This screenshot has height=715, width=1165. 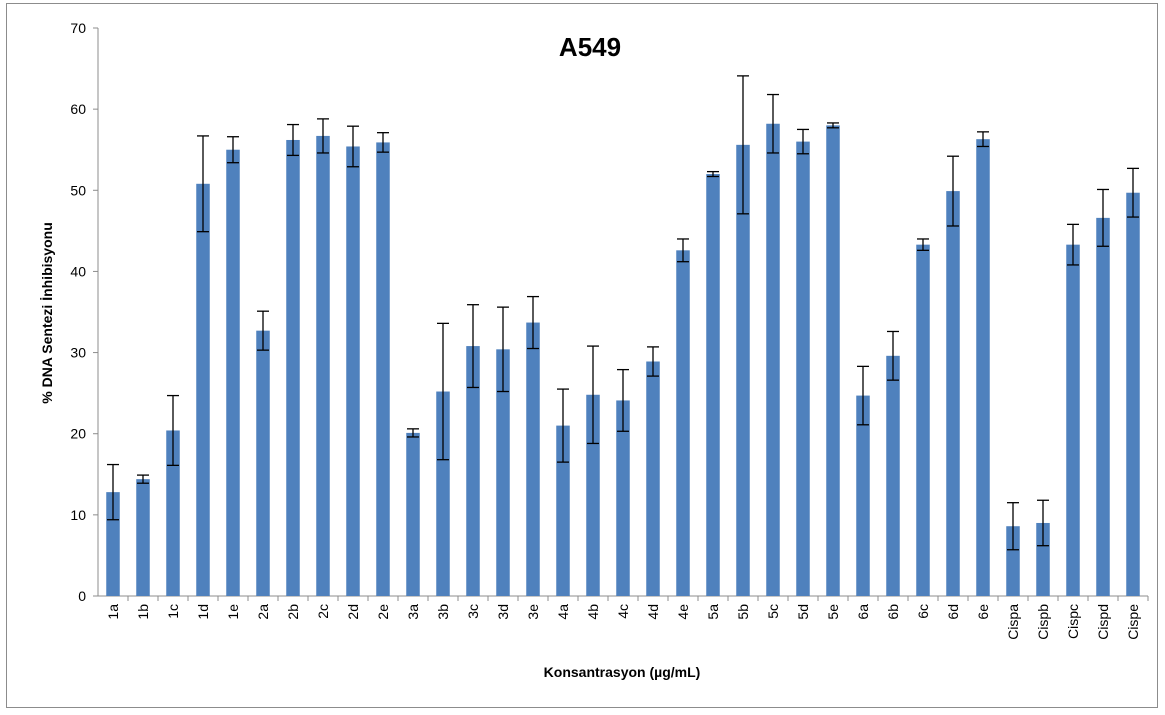 I want to click on x-tick-label: 5e, so click(x=833, y=612).